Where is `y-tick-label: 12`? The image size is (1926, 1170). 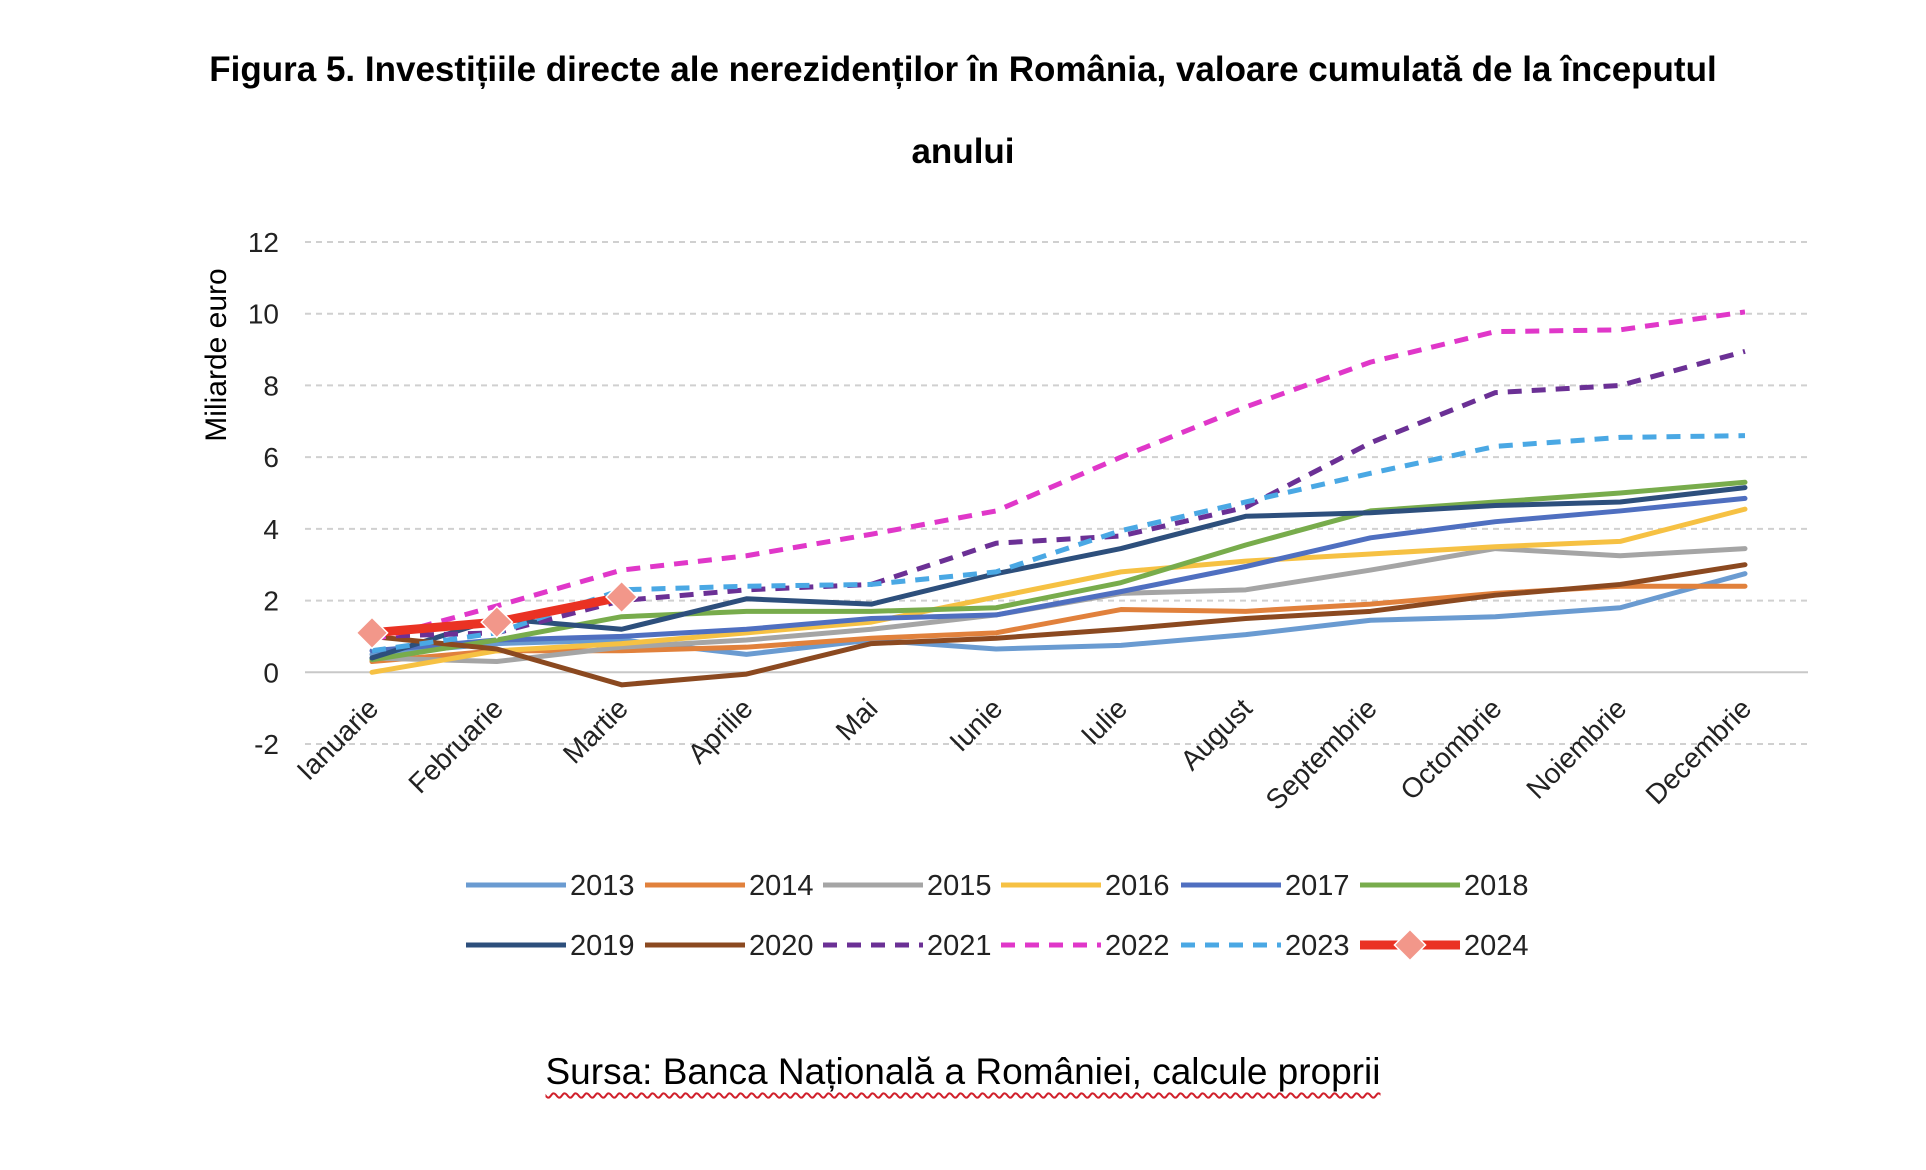 y-tick-label: 12 is located at coordinates (263, 242).